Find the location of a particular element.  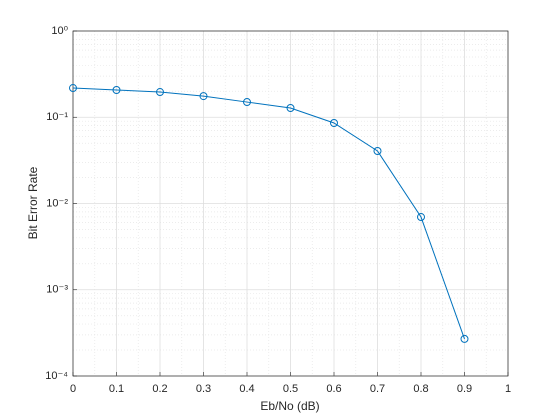

x-tick-label: 0 is located at coordinates (73, 389).